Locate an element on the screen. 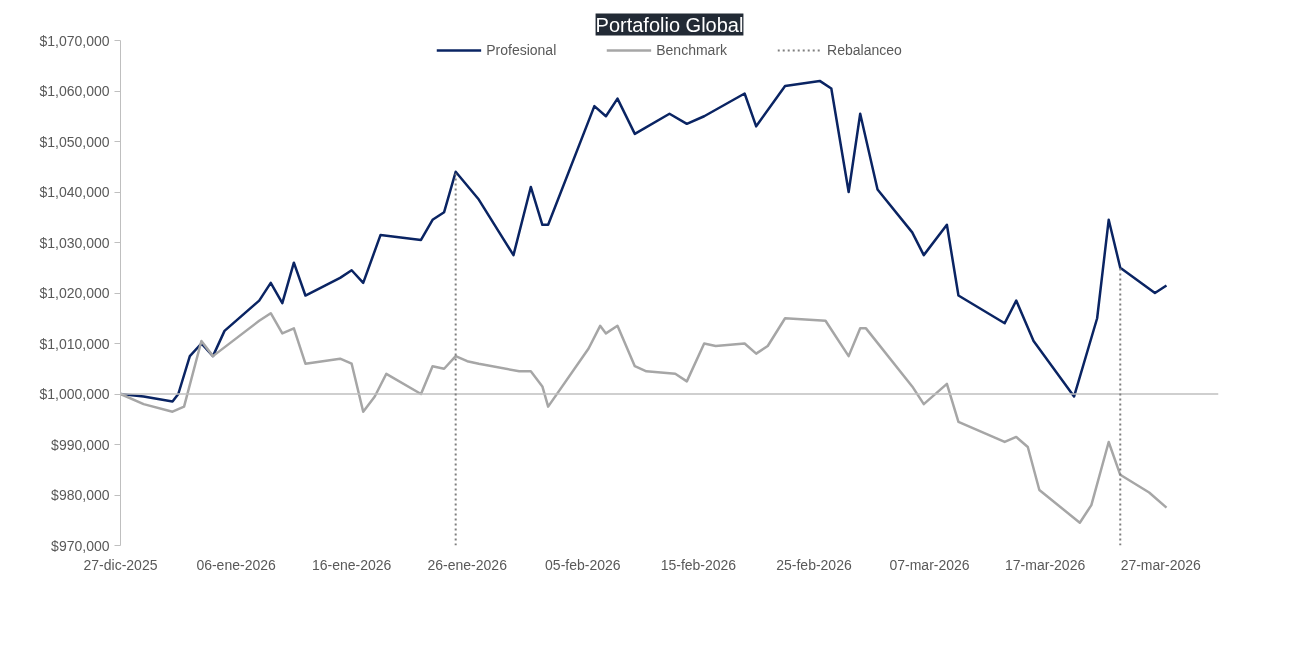 The height and width of the screenshot is (671, 1289). x-tick-label: 16-ene-2026 is located at coordinates (351, 564).